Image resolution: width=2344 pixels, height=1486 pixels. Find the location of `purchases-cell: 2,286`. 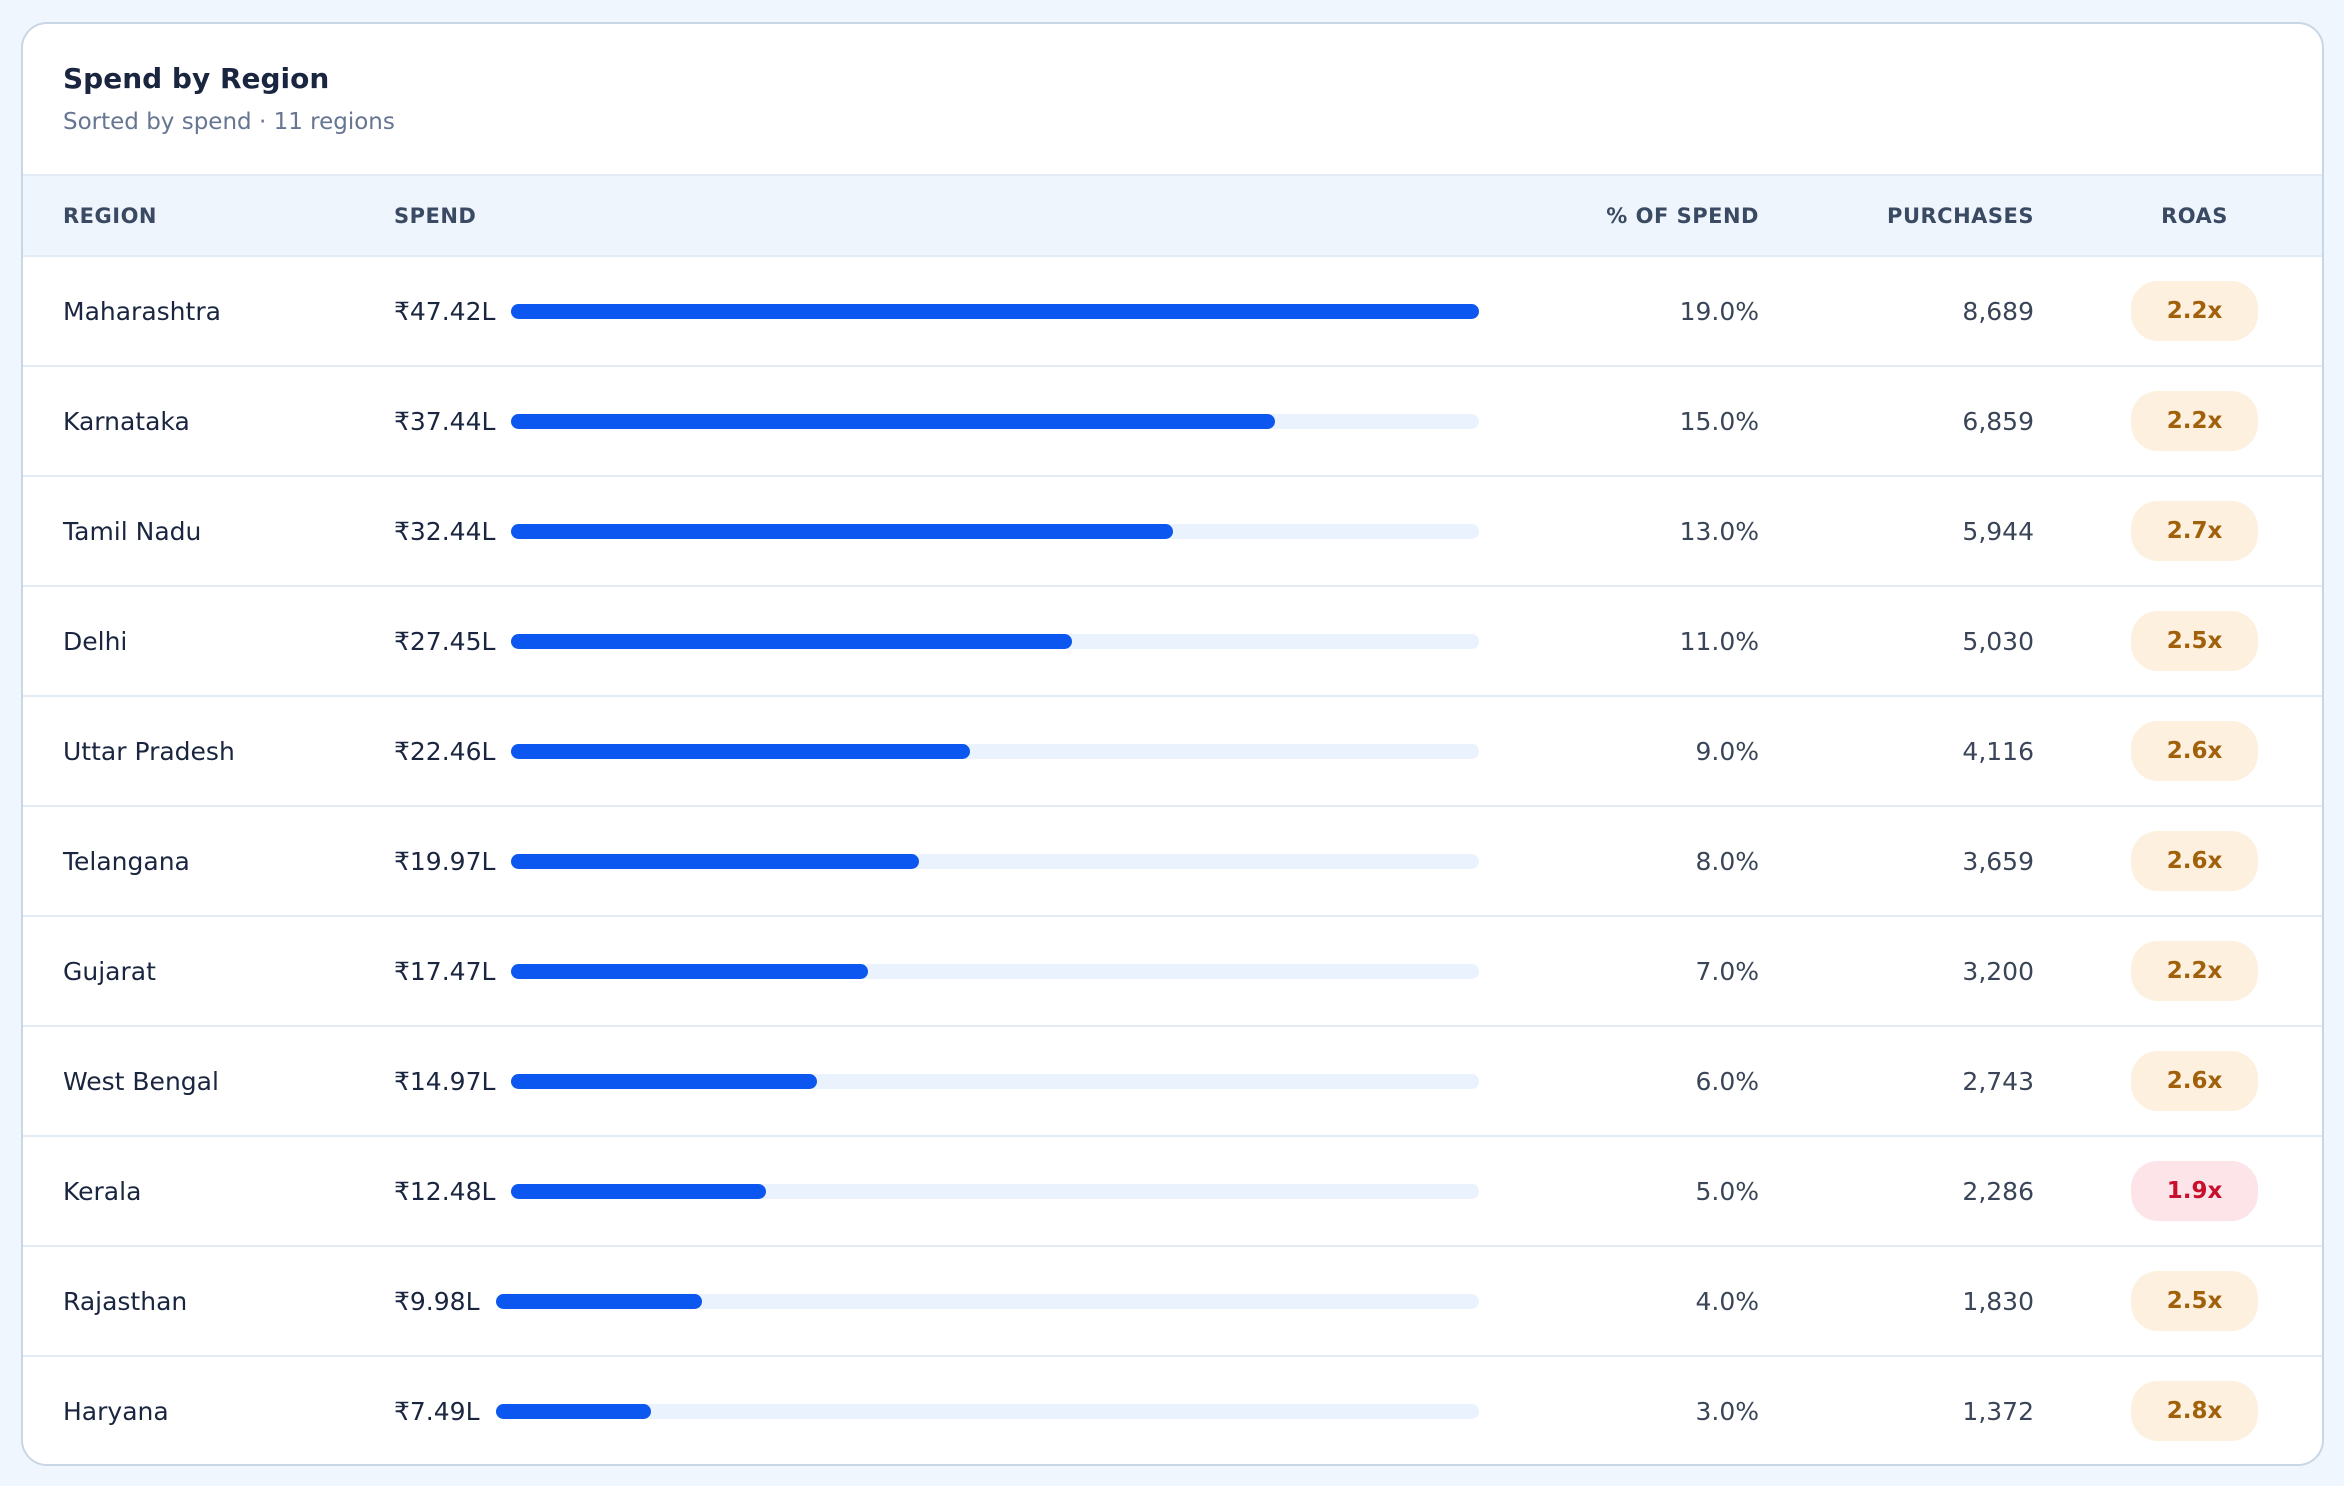

purchases-cell: 2,286 is located at coordinates (1998, 1191).